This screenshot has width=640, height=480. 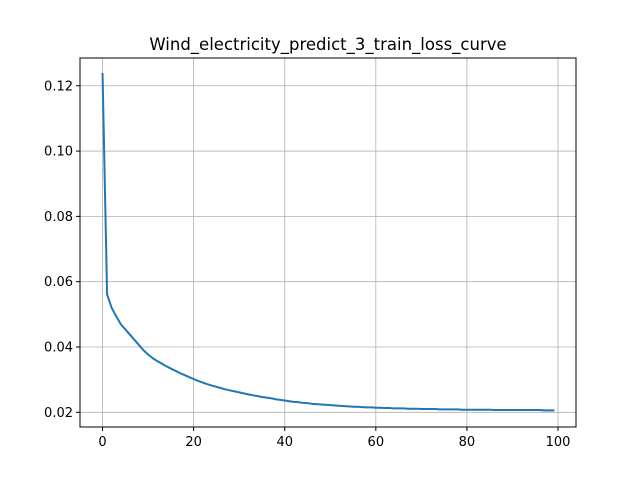 What do you see at coordinates (58, 152) in the screenshot?
I see `y-tick-label: 0.10` at bounding box center [58, 152].